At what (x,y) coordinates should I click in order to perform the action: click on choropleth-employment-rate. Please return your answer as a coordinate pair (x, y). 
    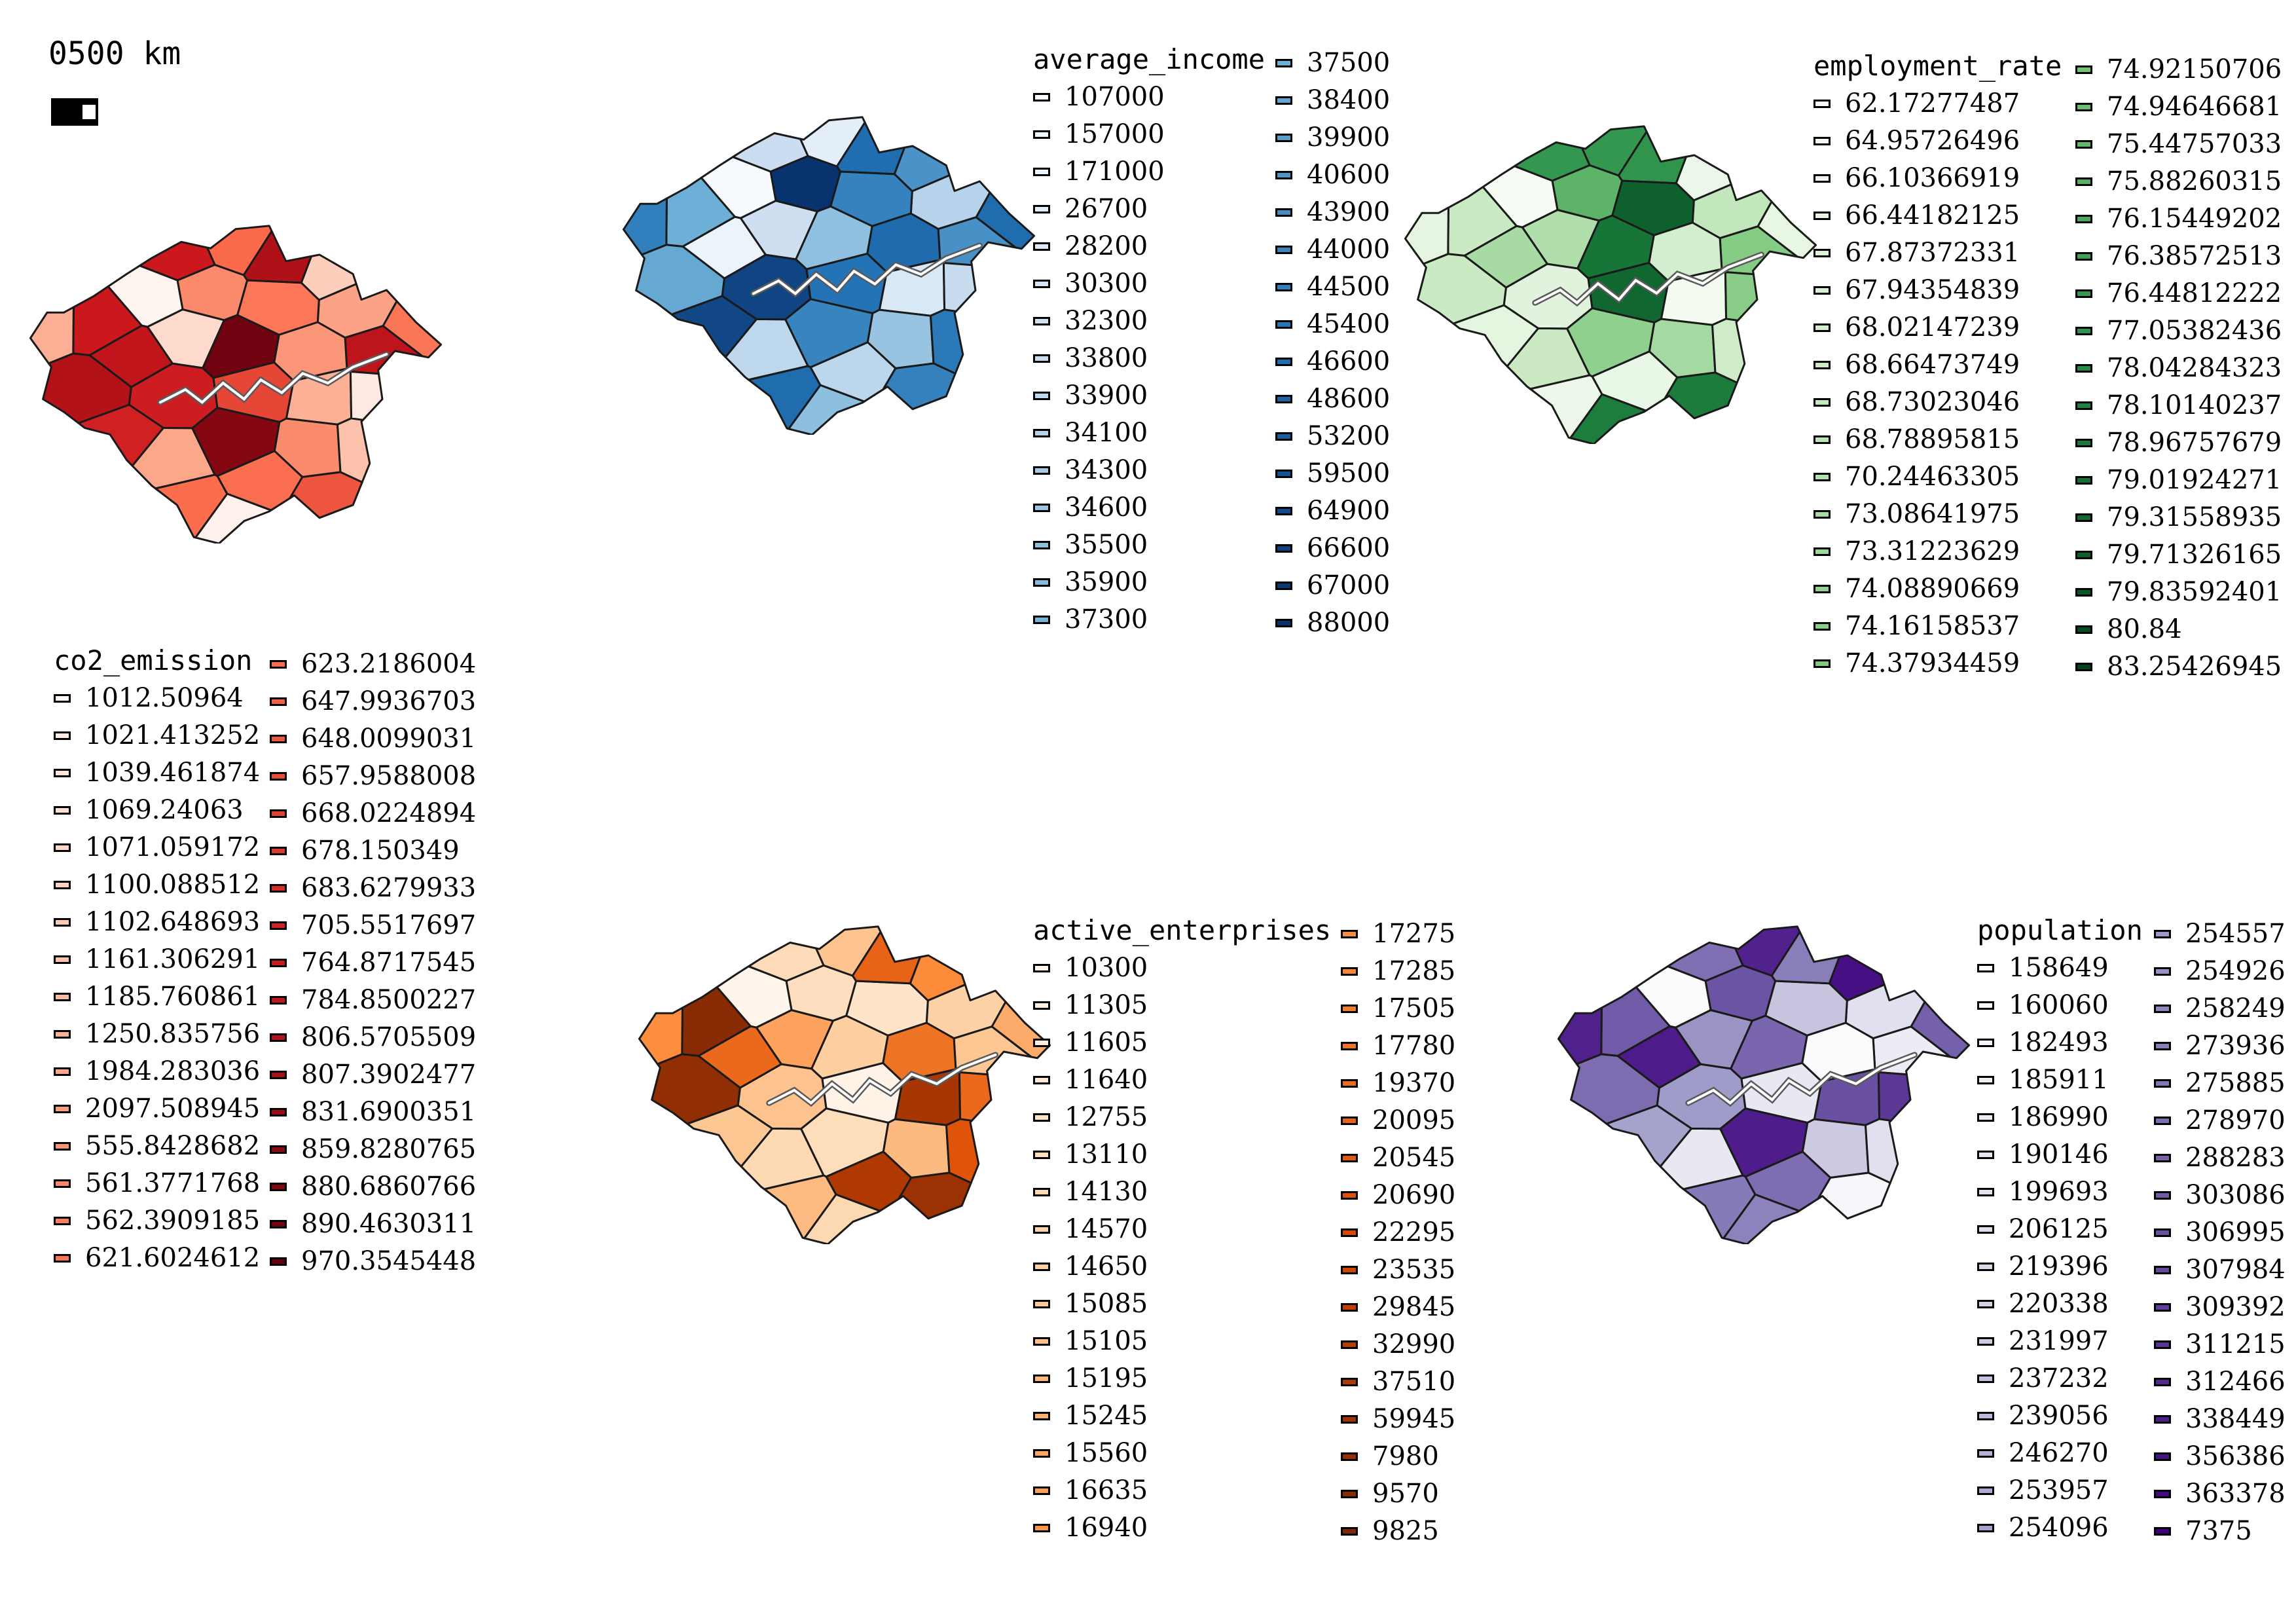
    Looking at the image, I should click on (1610, 284).